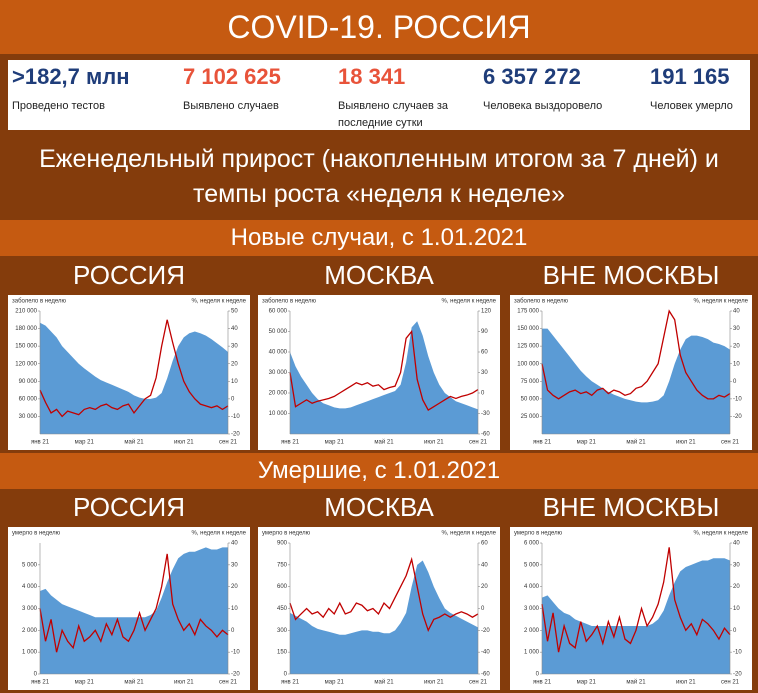  I want to click on stat-label: Выявлено случаев, so click(231, 106).